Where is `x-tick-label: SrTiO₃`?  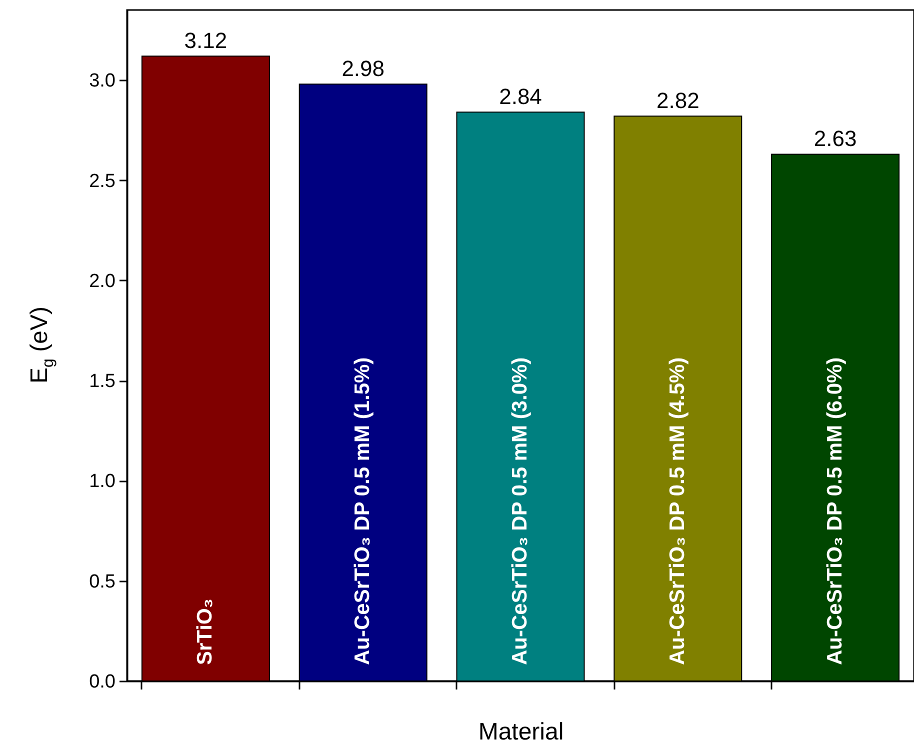 x-tick-label: SrTiO₃ is located at coordinates (205, 631).